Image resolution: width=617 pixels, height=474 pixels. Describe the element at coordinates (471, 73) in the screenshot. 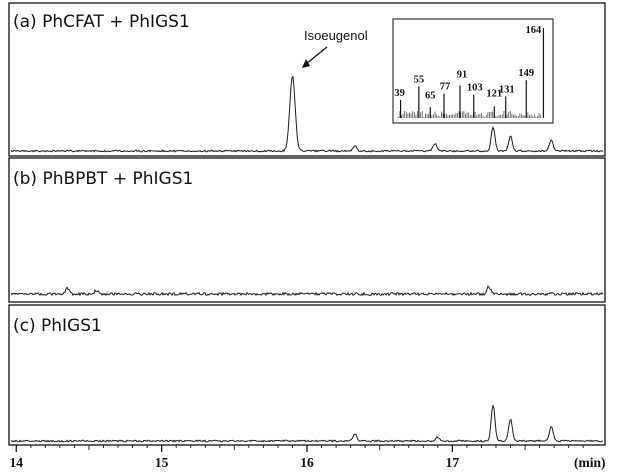

I see `inset-peaks` at that location.